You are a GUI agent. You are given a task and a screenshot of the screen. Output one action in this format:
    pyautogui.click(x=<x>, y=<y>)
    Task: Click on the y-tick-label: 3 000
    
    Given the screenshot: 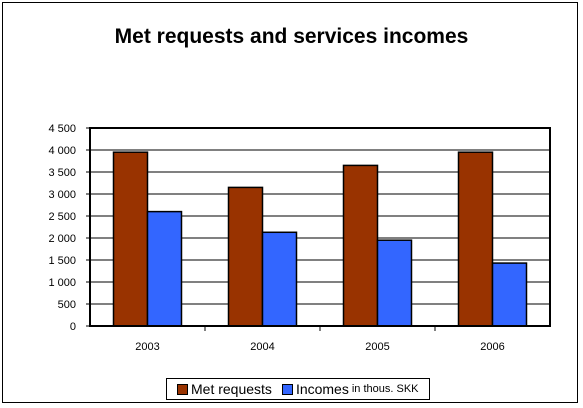 What is the action you would take?
    pyautogui.click(x=62, y=195)
    